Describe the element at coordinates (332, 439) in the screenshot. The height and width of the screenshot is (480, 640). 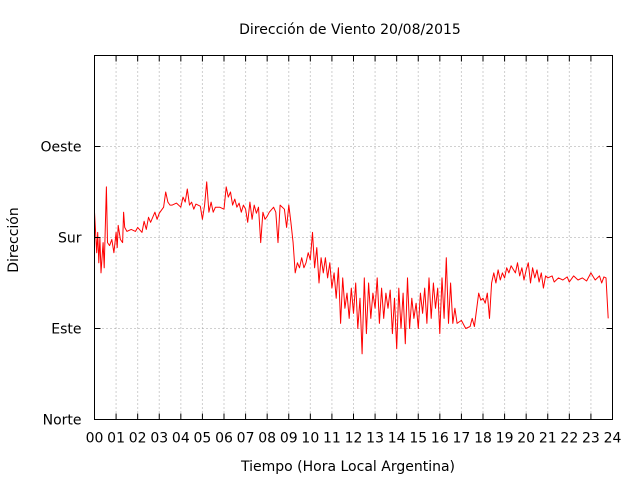
I see `x-tick-label: 11` at that location.